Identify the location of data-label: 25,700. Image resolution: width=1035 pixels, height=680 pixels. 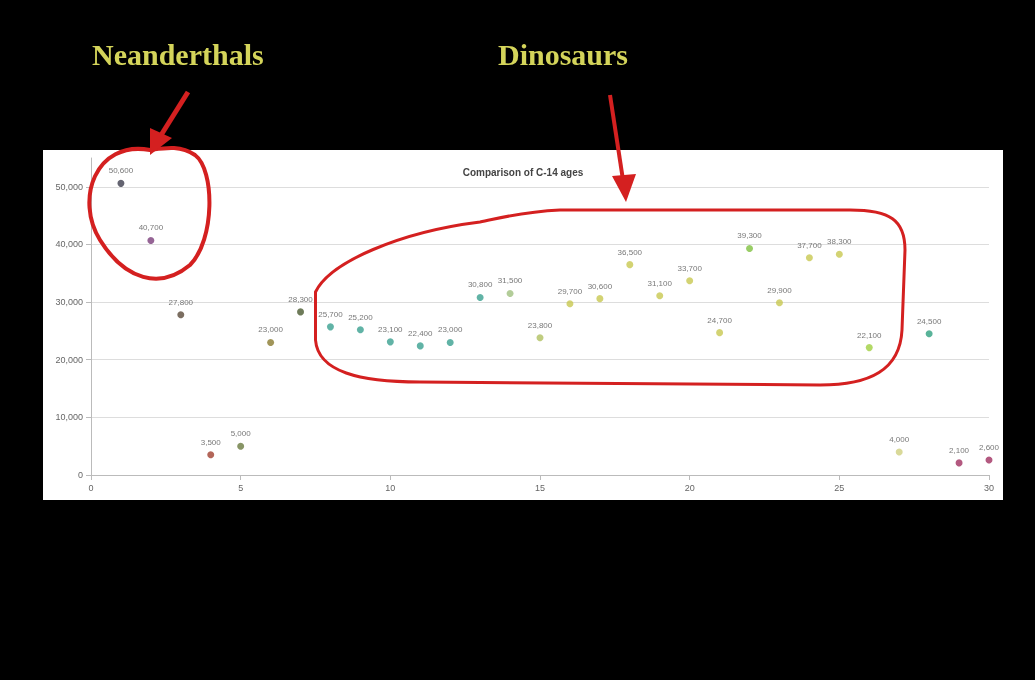
(331, 314).